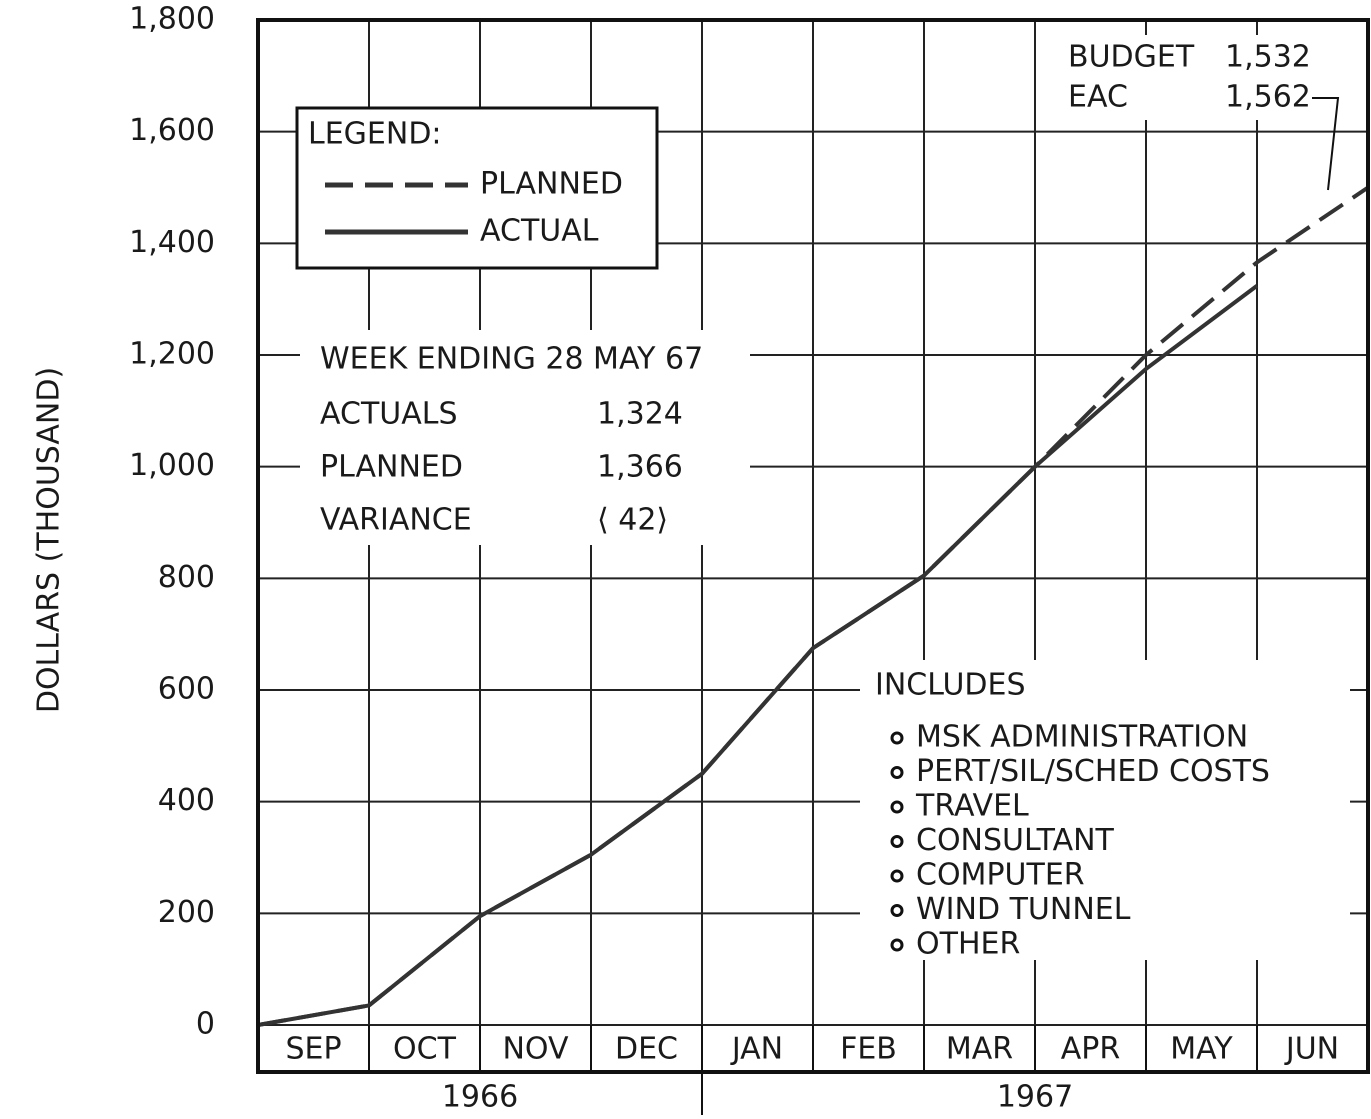 Image resolution: width=1371 pixels, height=1119 pixels. I want to click on x-tick-label: APR, so click(1090, 1049).